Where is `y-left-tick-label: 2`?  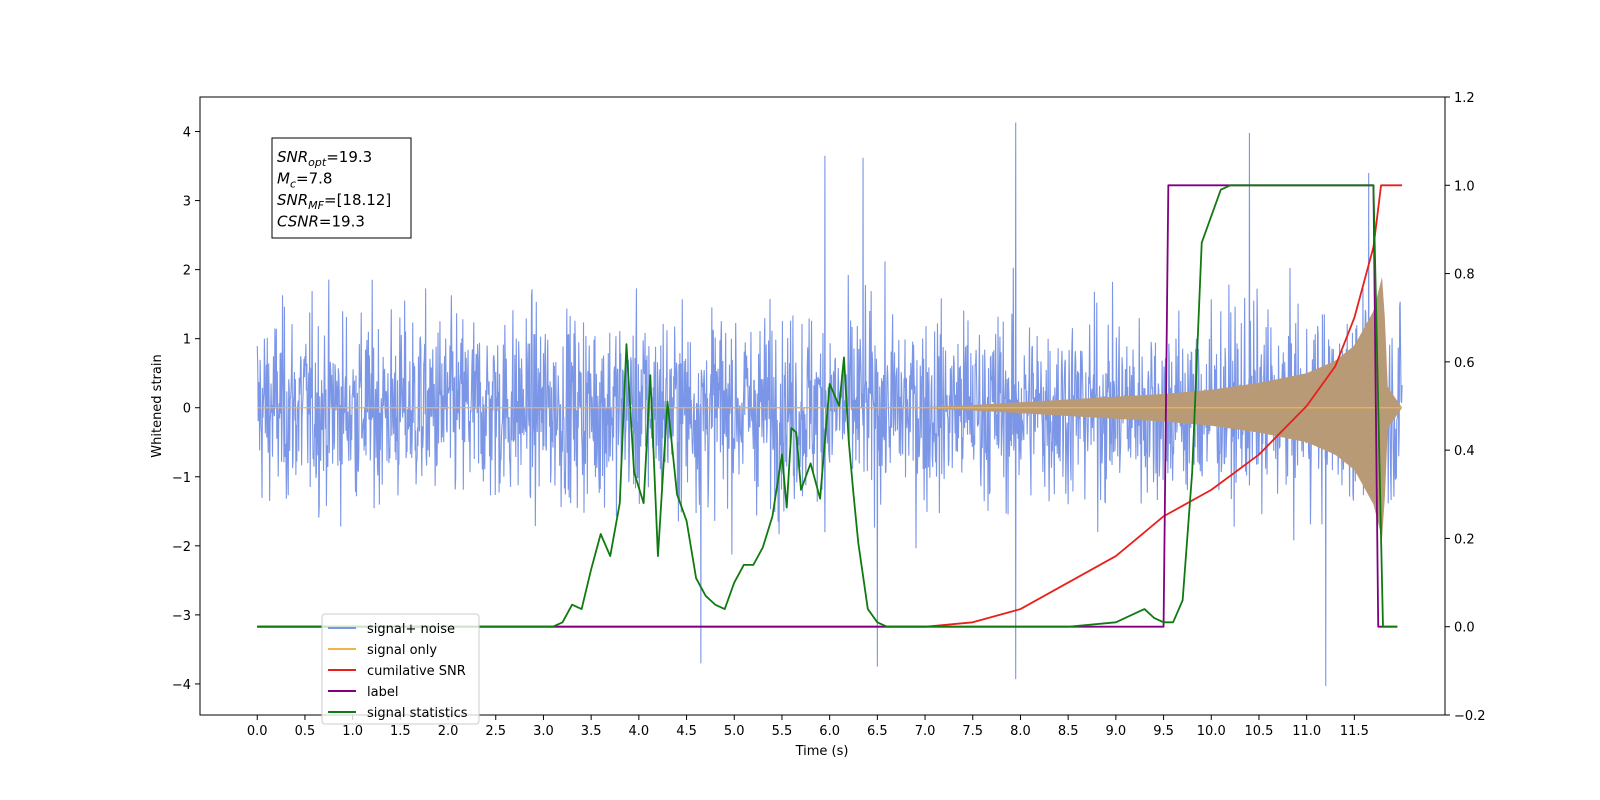
y-left-tick-label: 2 is located at coordinates (187, 271).